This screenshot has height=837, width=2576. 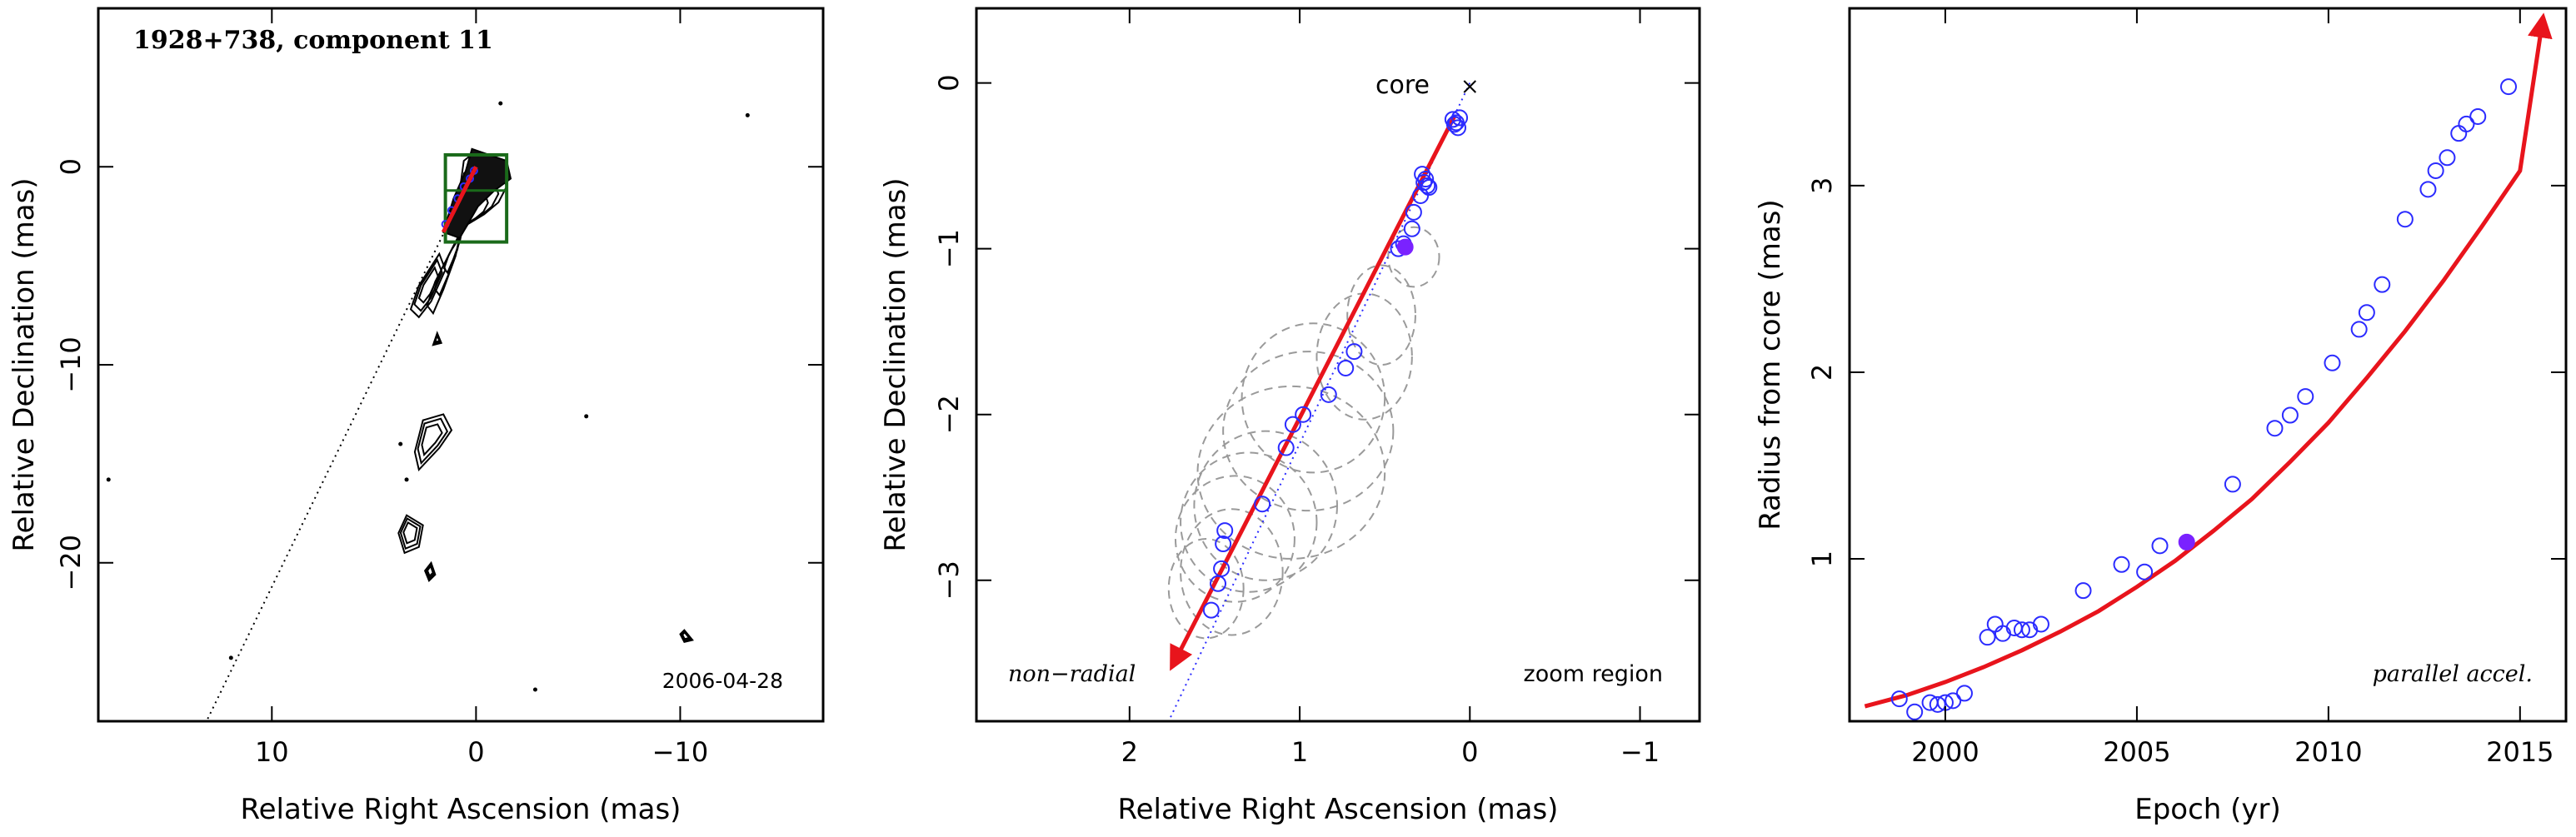 I want to click on p3-ytick-label: 3, so click(x=1822, y=185).